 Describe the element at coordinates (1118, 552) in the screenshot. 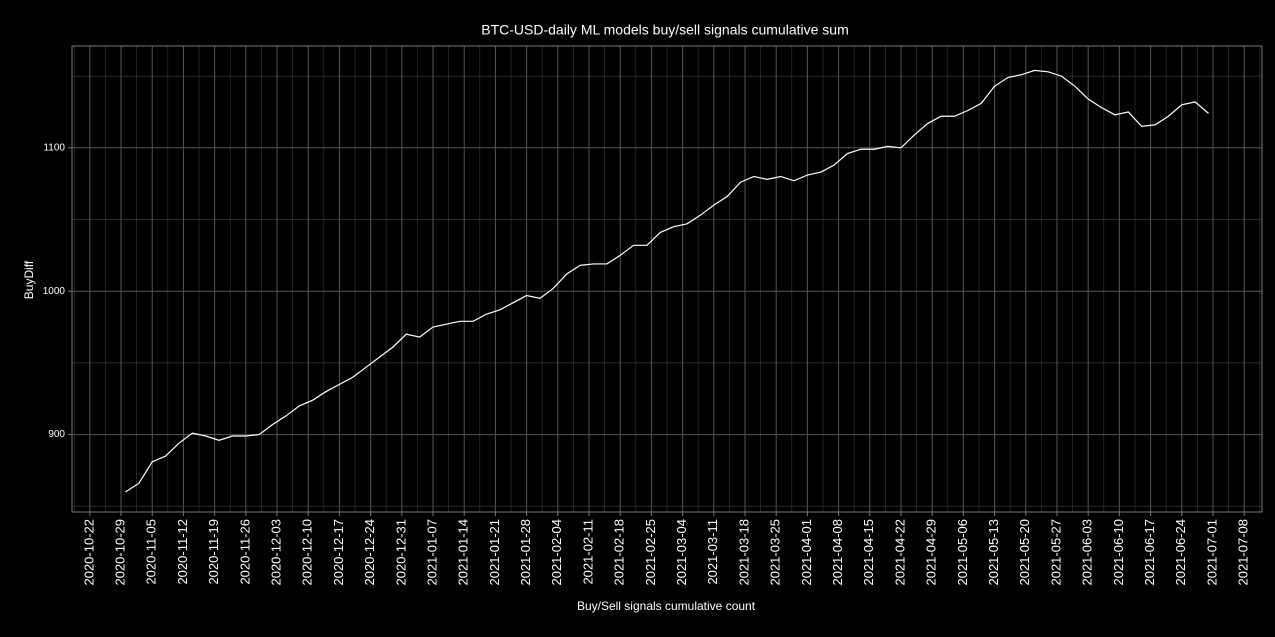

I see `x-tick-label: 2021-06-10` at that location.